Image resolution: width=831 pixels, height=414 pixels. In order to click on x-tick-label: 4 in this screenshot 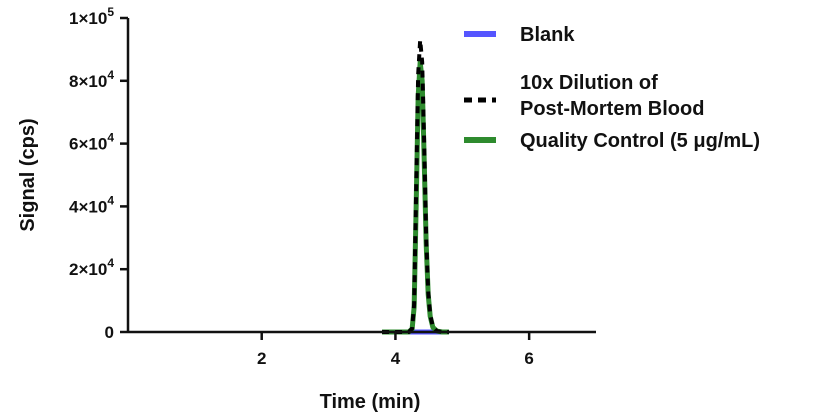, I will do `click(396, 358)`.